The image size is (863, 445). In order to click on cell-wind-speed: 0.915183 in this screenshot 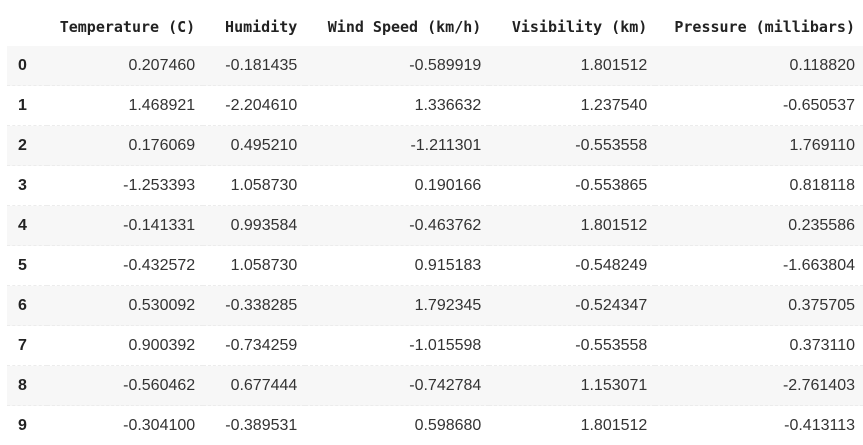, I will do `click(397, 266)`.